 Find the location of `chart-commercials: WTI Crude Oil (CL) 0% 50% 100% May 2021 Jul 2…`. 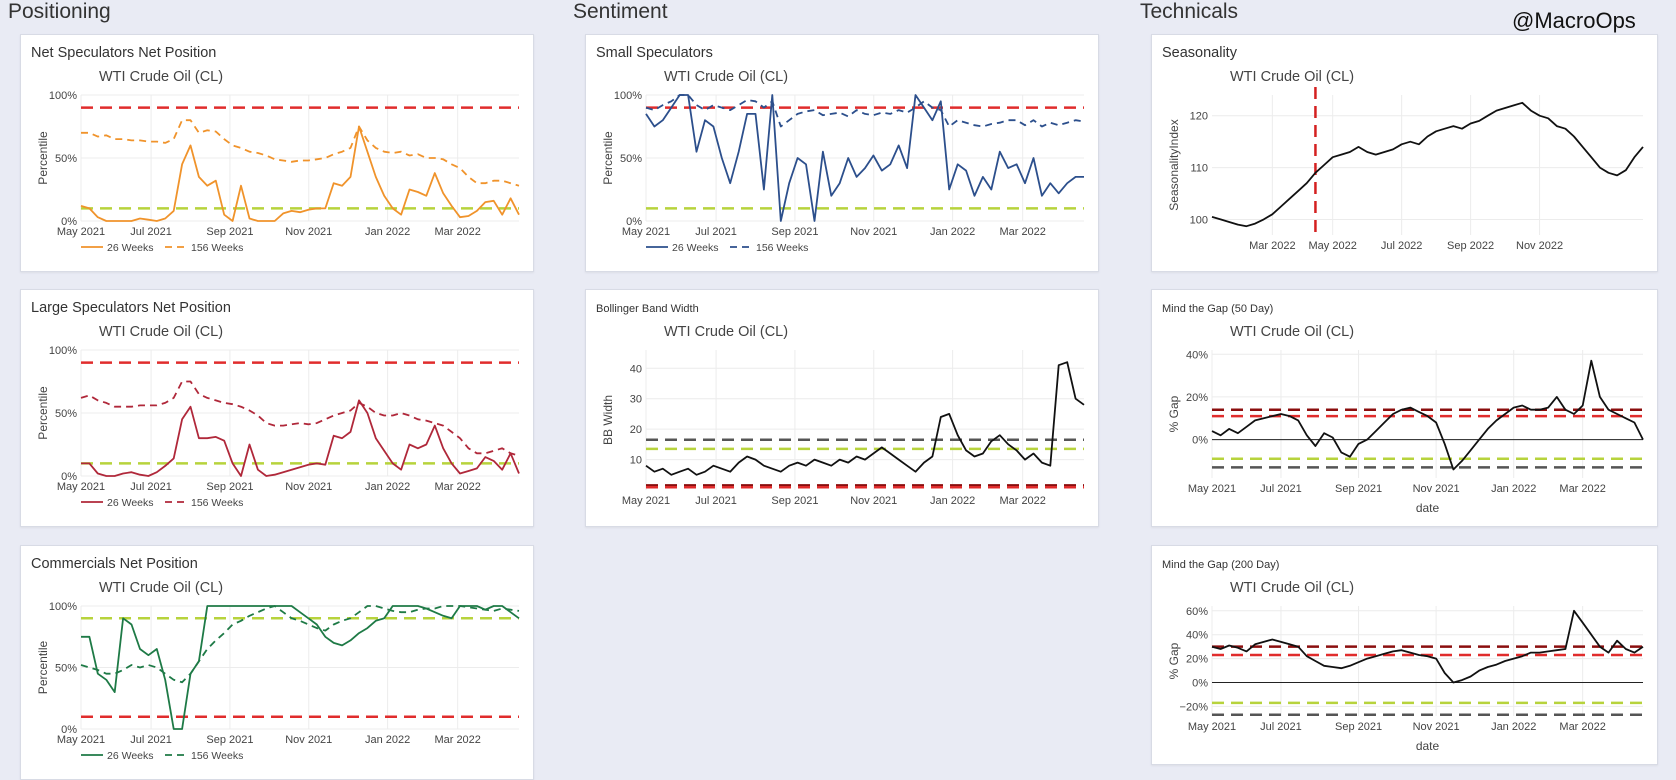

chart-commercials: WTI Crude Oil (CL) 0% 50% 100% May 2021 Jul 2… is located at coordinates (277, 662).